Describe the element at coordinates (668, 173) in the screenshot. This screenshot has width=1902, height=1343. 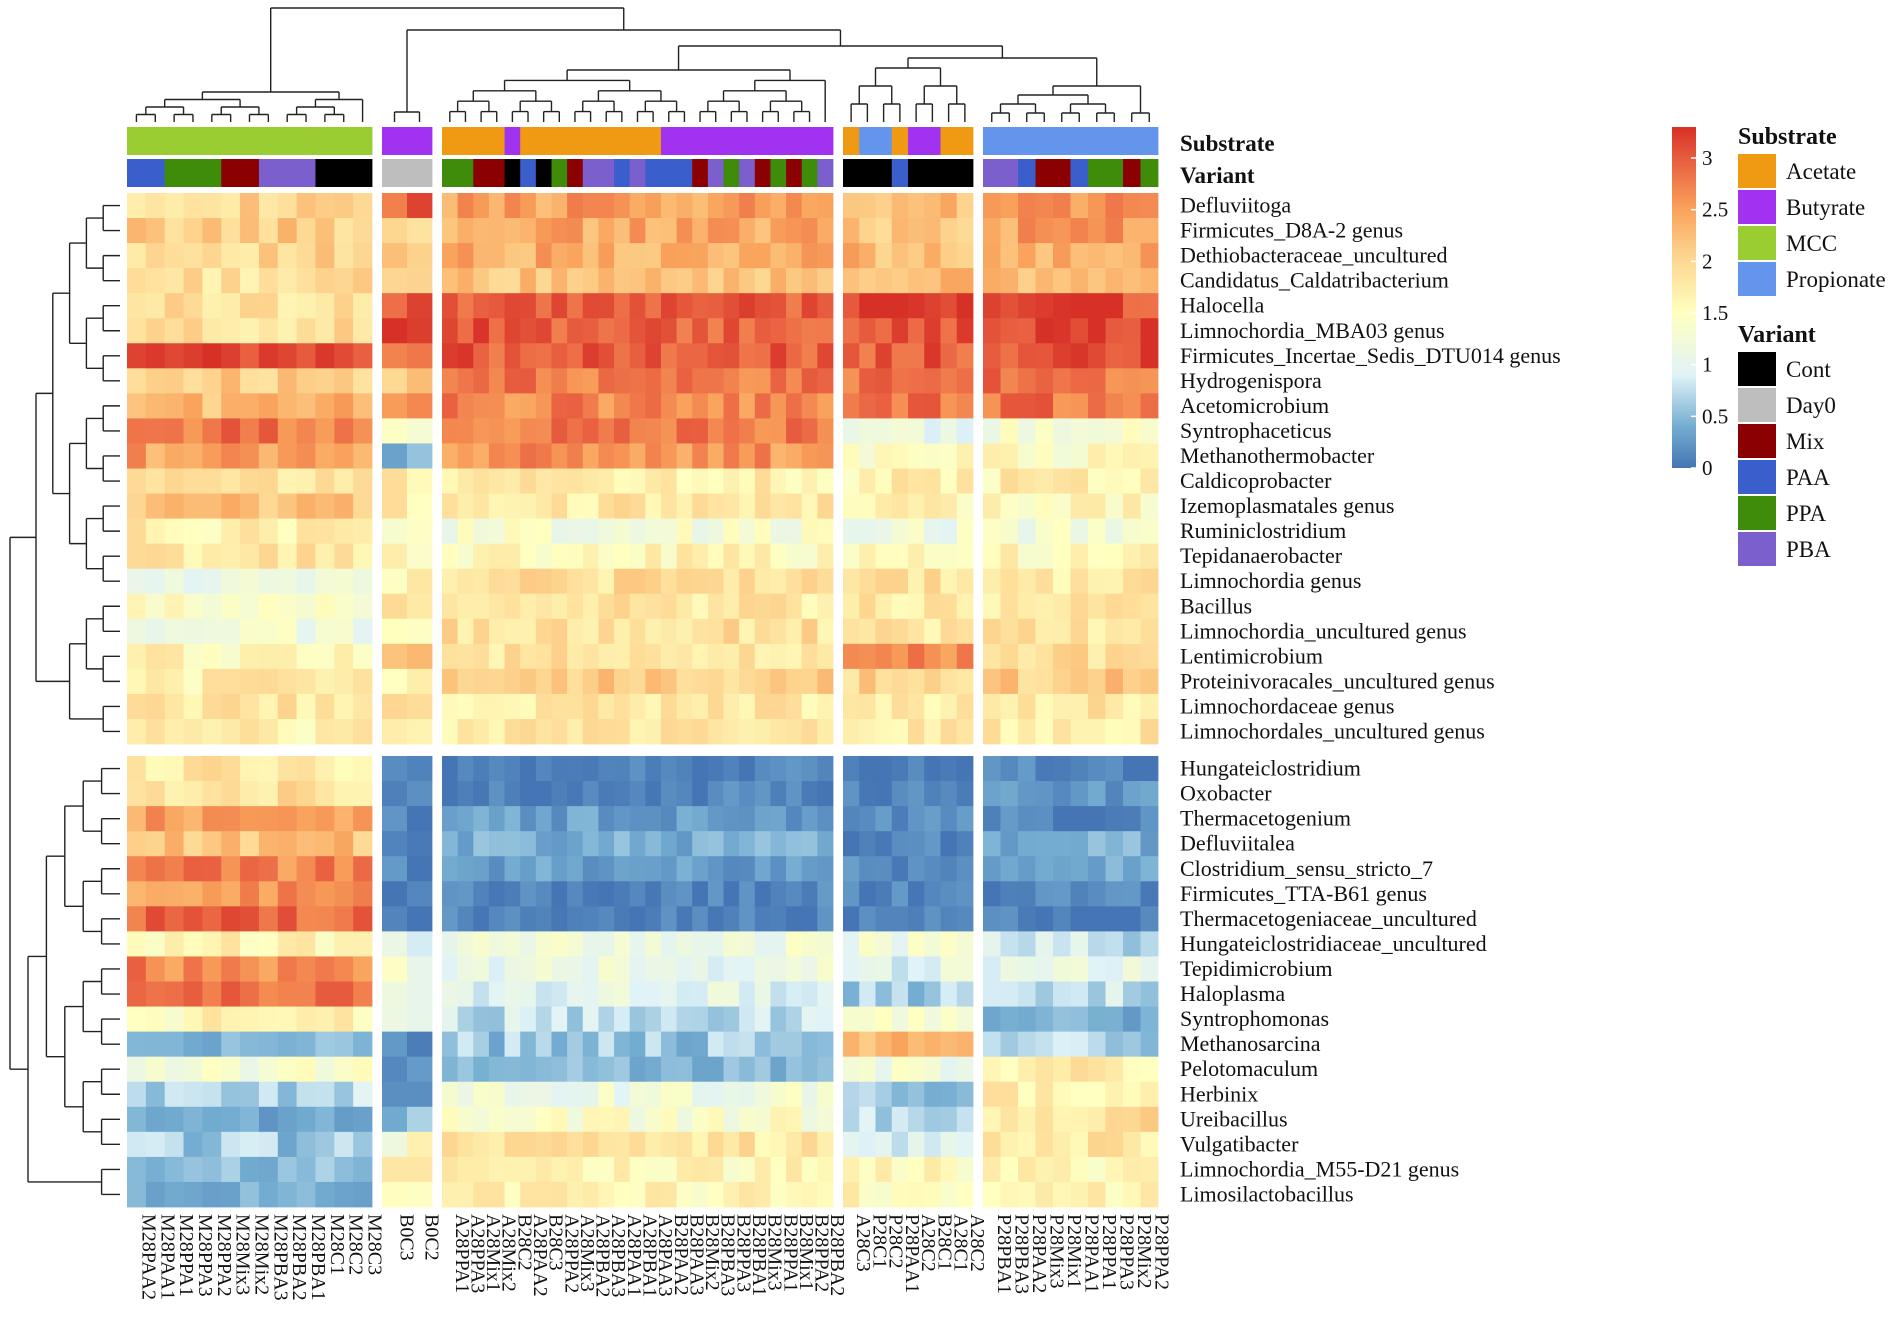
I see `variant-cell-B28PAA2` at that location.